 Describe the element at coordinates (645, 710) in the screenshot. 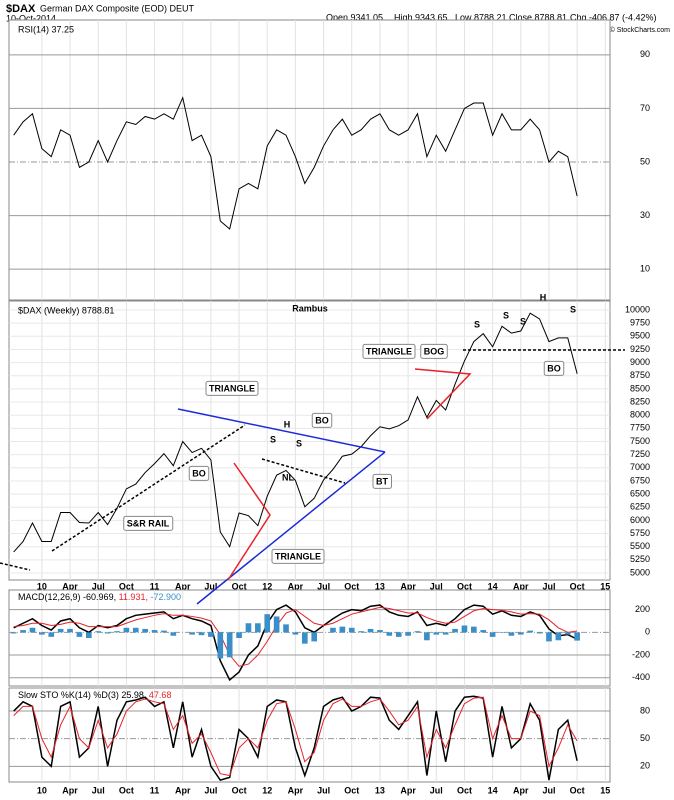

I see `y-tick-label: 80` at that location.